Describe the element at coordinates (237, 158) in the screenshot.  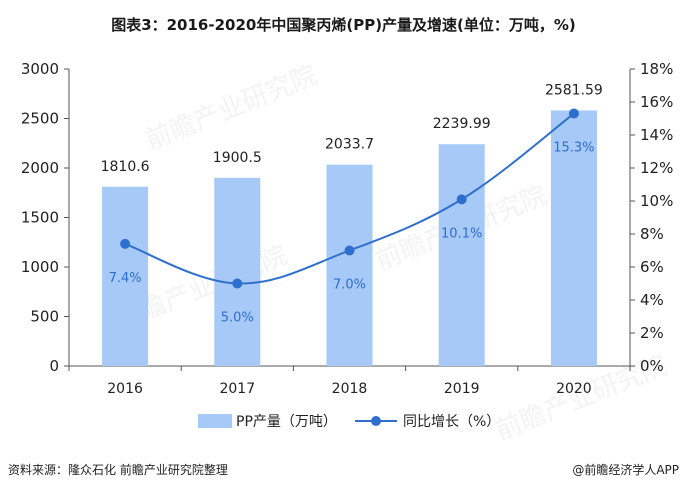
I see `bar-value-label: 1900.5` at that location.